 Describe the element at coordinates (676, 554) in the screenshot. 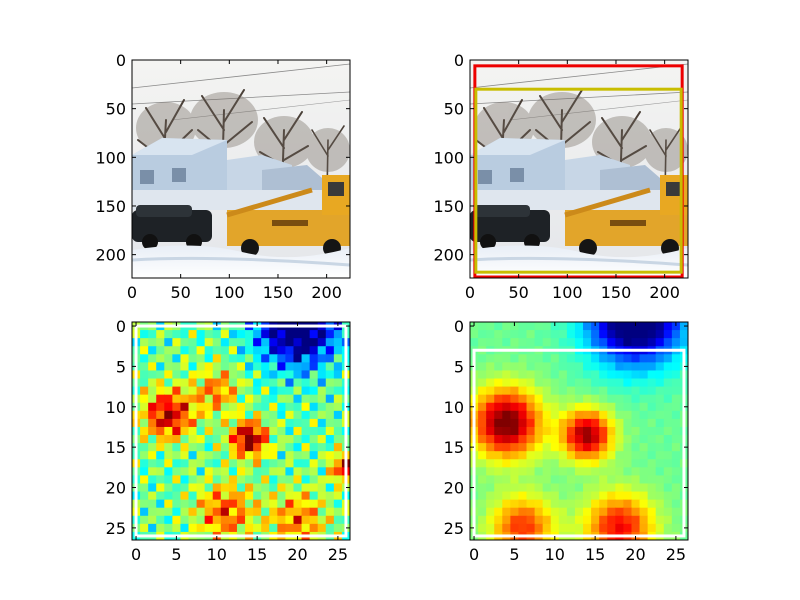

I see `x-tick-label: 25` at that location.